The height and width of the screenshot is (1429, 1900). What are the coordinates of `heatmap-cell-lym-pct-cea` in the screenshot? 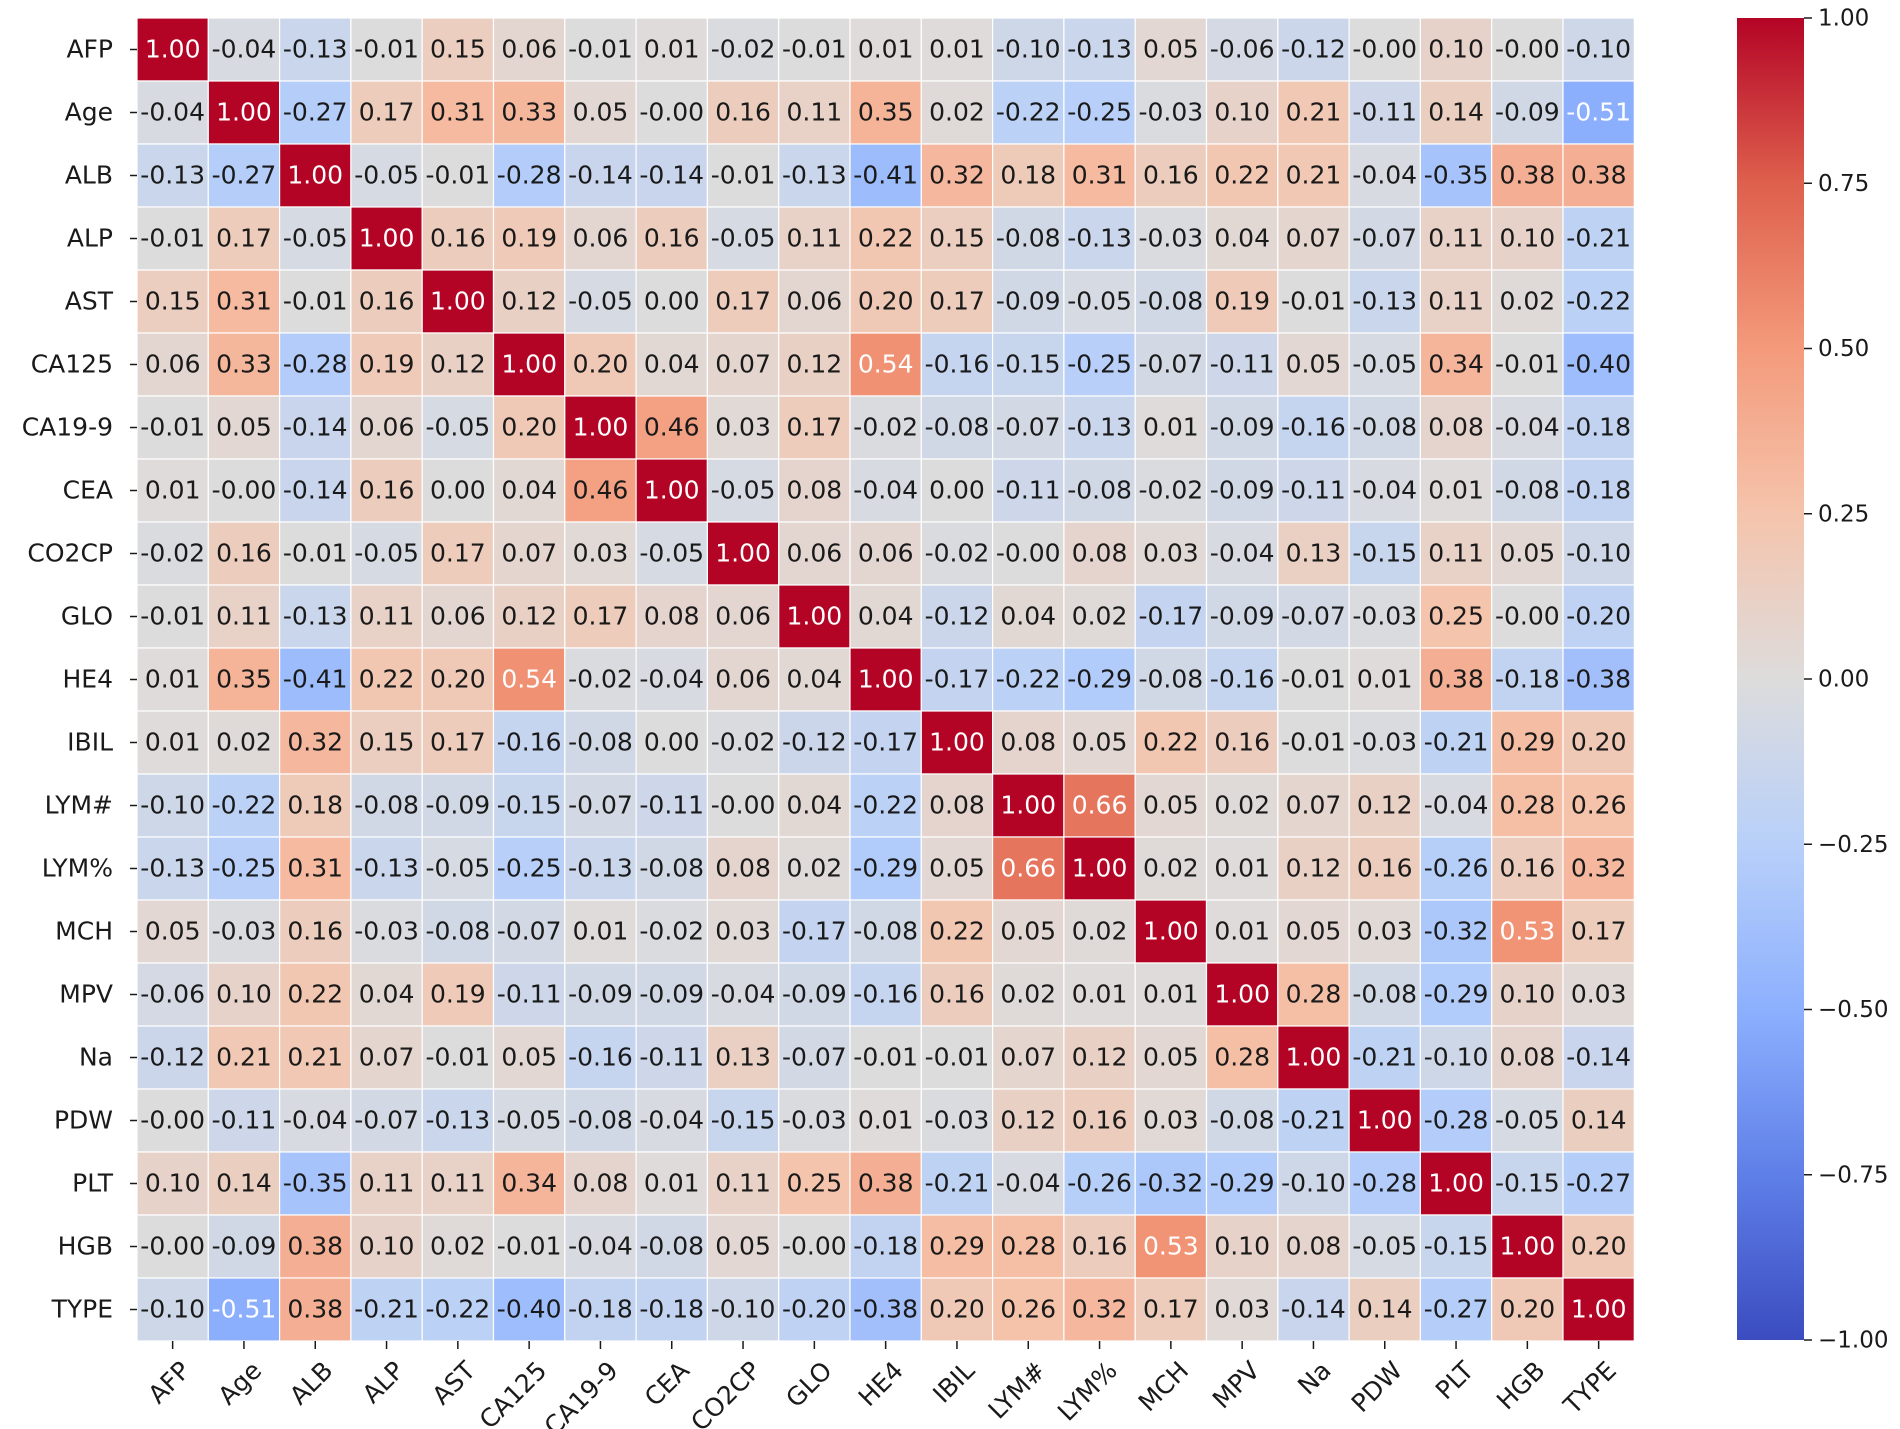 It's located at (671, 868).